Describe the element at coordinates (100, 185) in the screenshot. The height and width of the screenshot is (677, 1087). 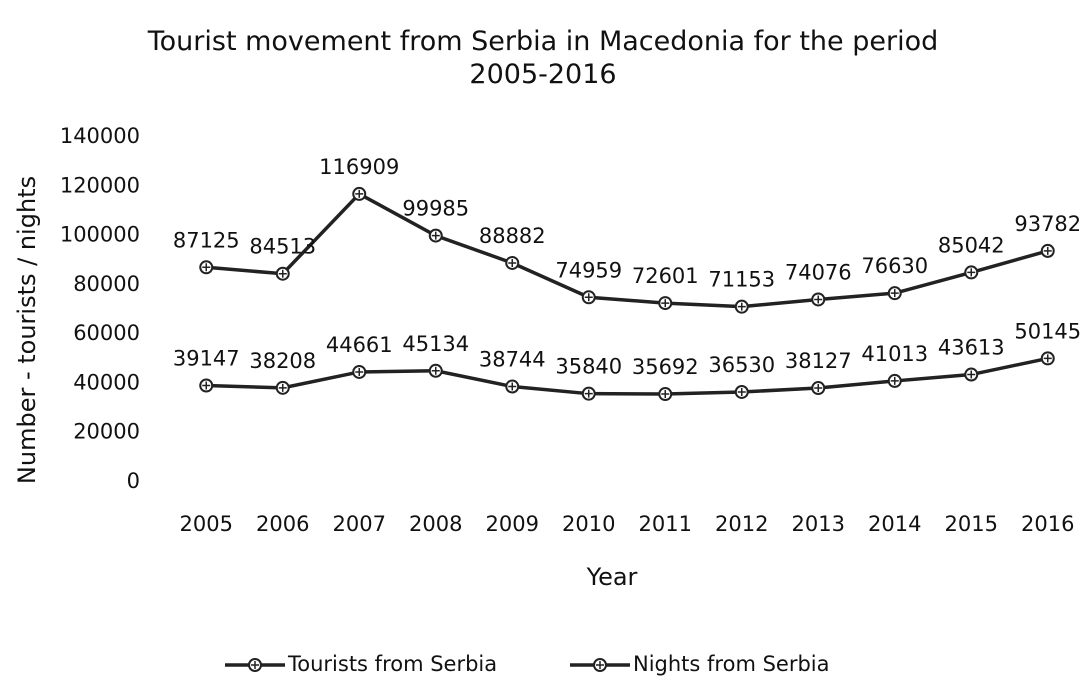
I see `y-tick-label: 120000` at that location.